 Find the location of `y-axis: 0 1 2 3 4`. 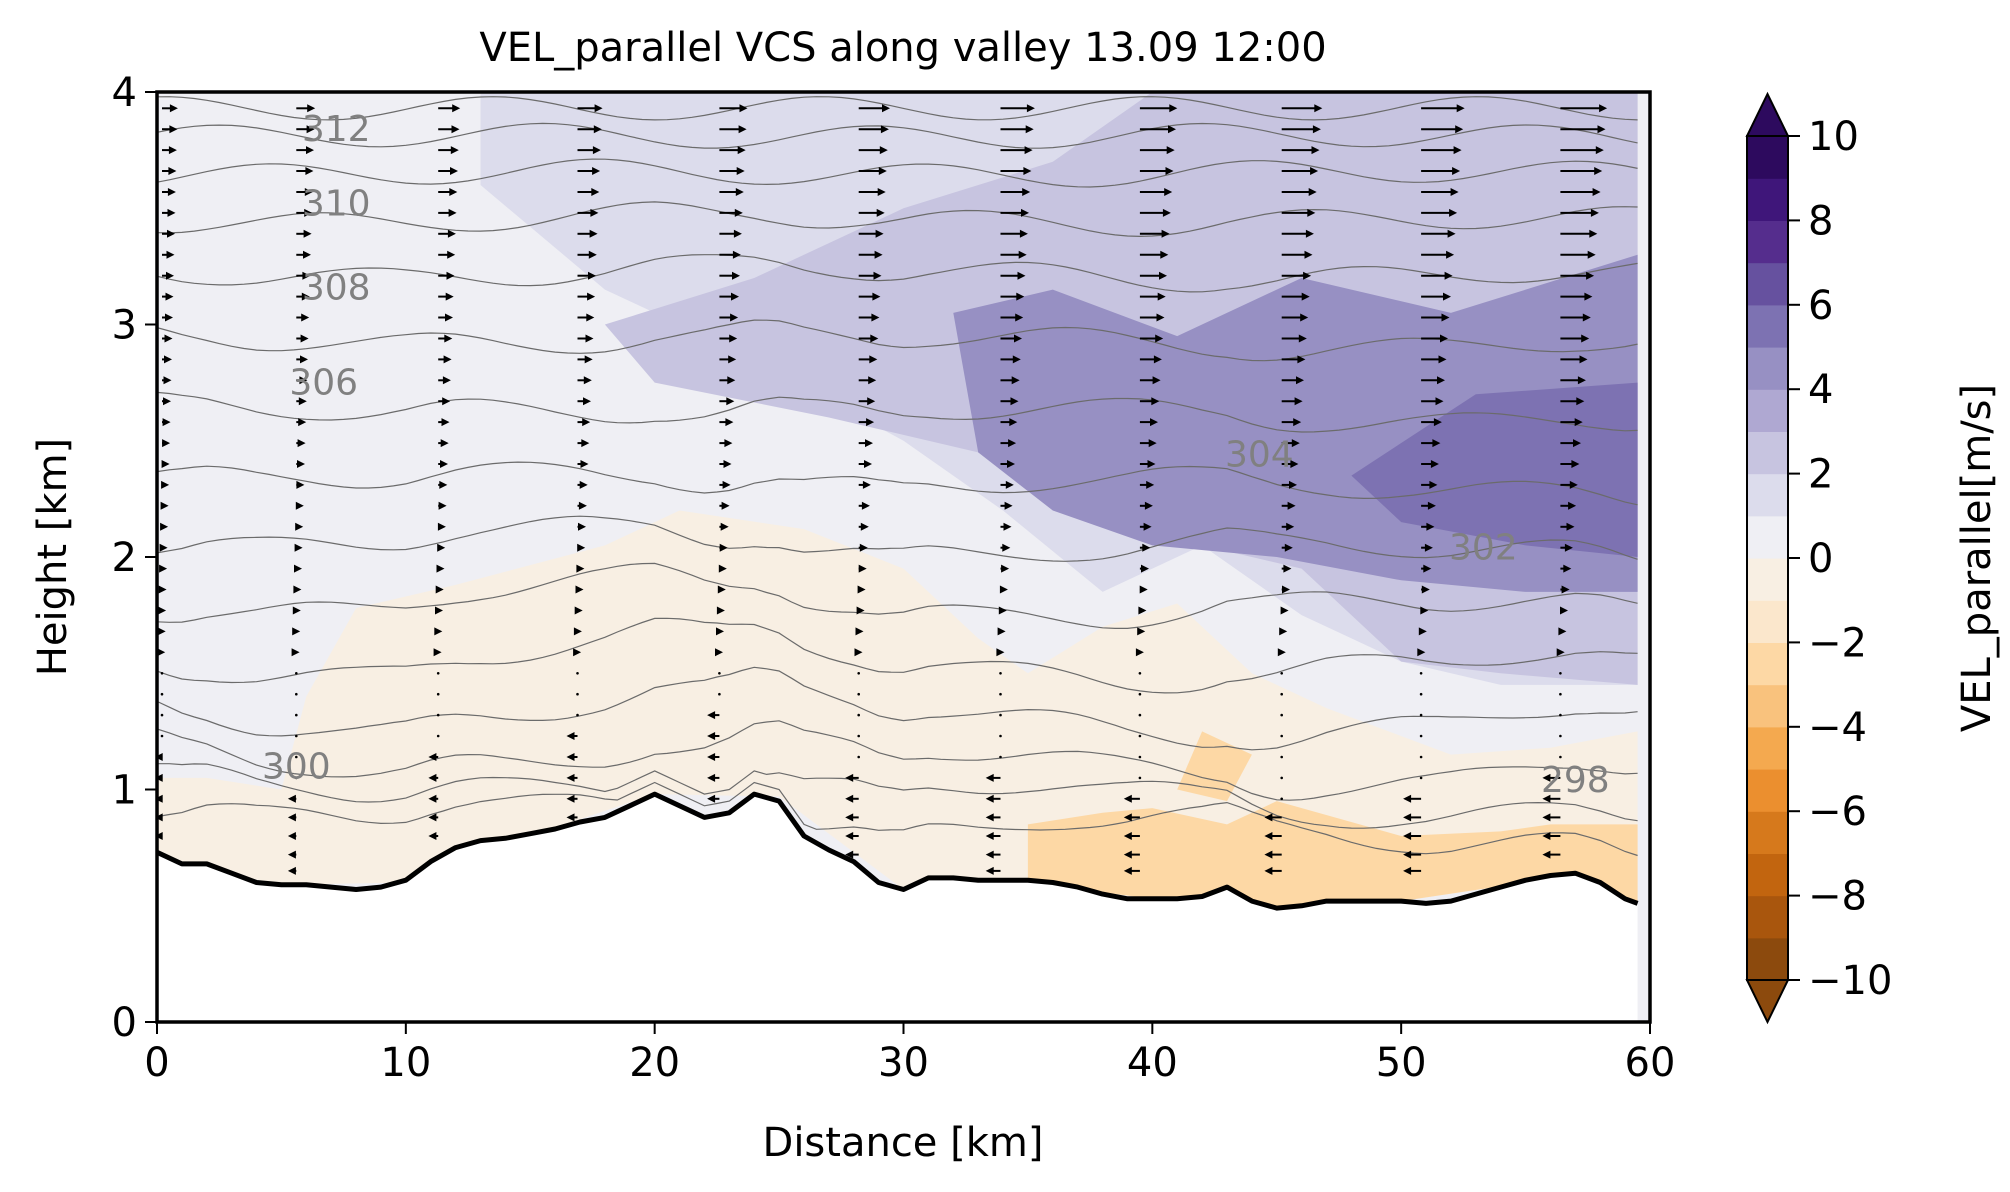

y-axis: 0 1 2 3 4 is located at coordinates (134, 558).